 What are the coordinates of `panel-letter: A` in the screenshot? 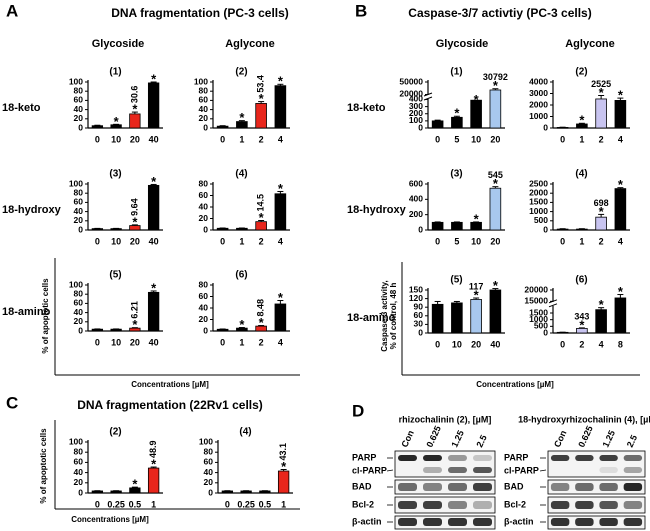 It's located at (12, 10).